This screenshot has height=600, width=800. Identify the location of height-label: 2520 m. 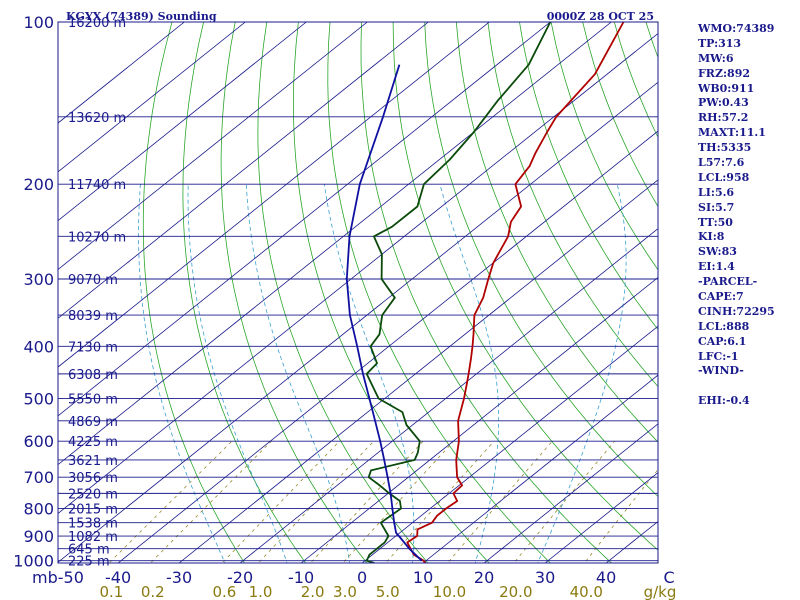
(93, 494).